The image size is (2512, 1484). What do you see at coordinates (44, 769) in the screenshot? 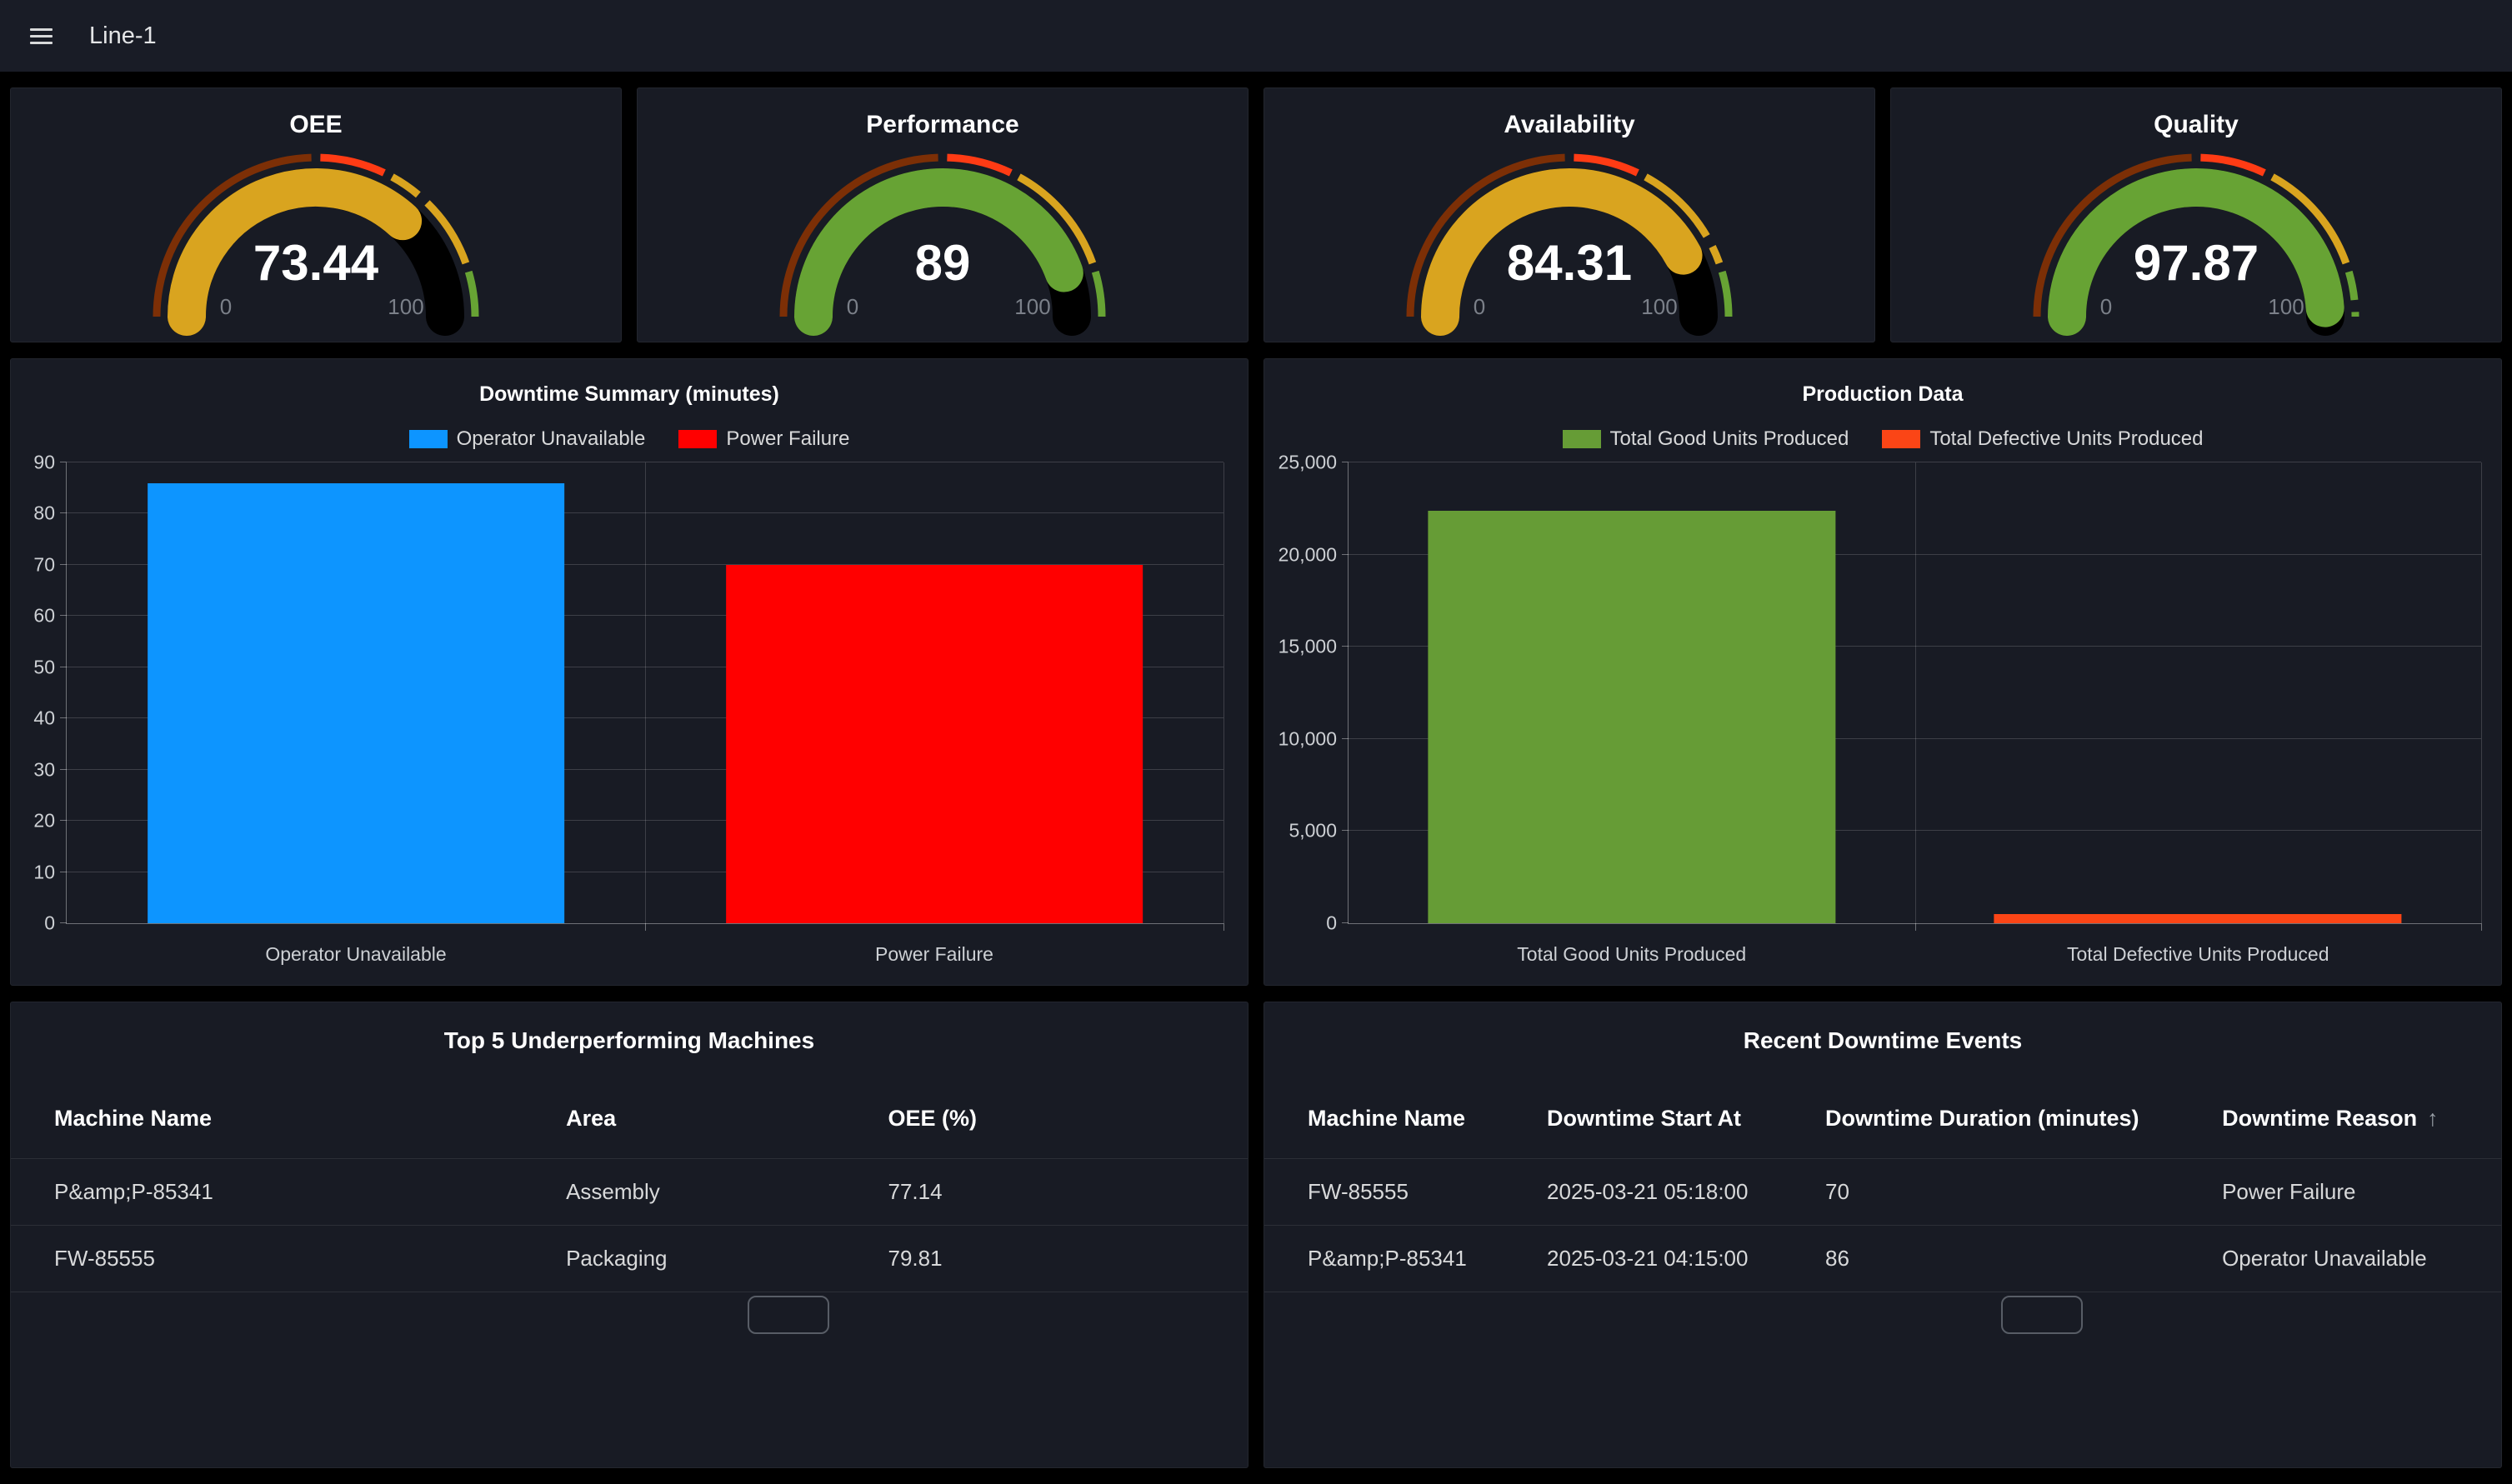
I see `y-axis-tick-label: 30` at bounding box center [44, 769].